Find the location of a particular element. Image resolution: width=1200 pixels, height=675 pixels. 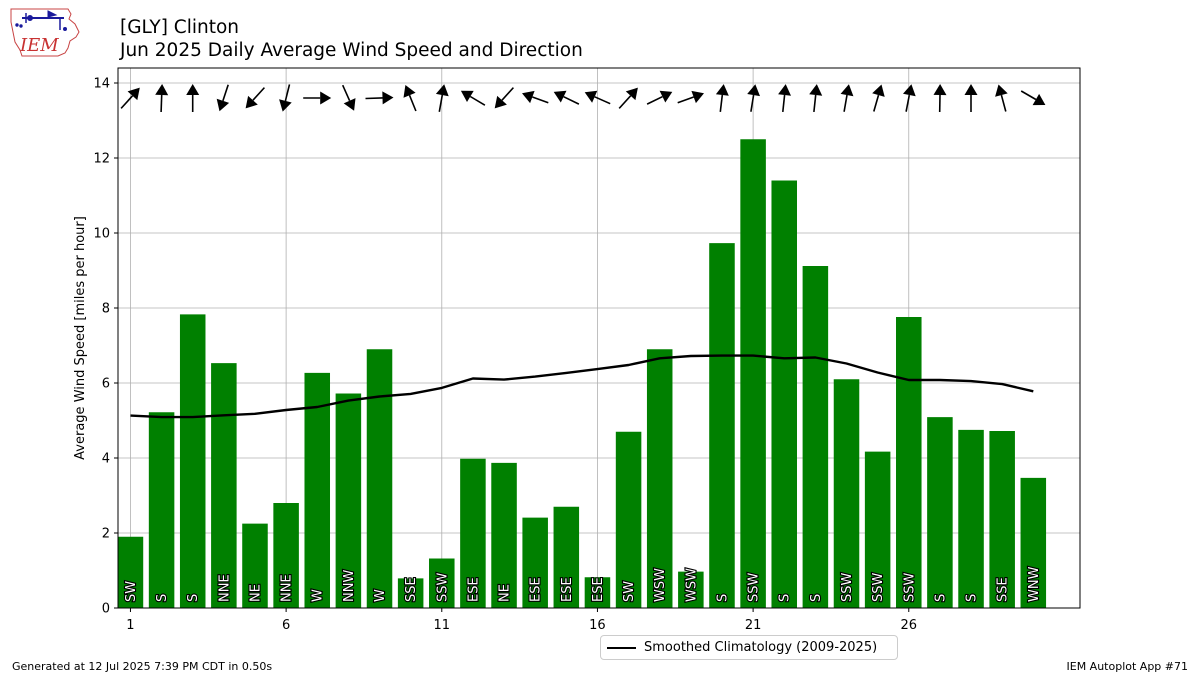

y-tick-label: 14 is located at coordinates (101, 84).